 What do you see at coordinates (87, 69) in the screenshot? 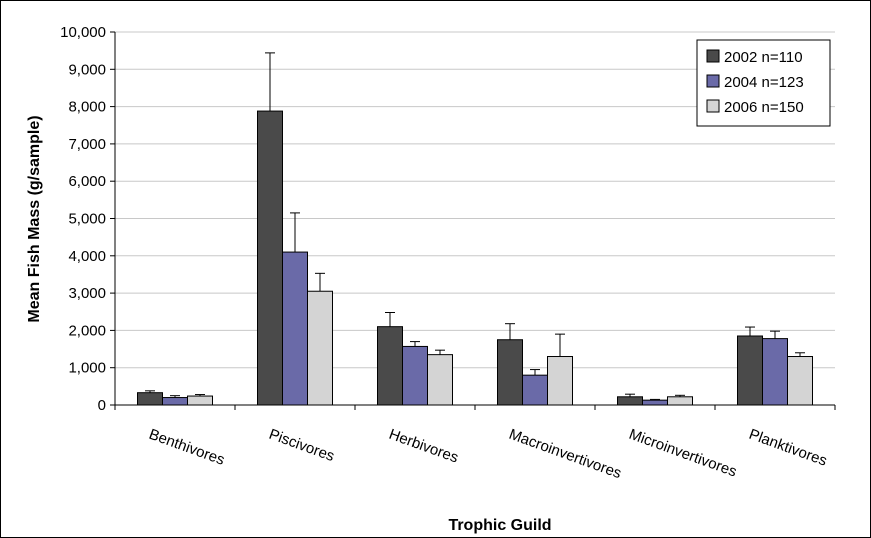
I see `y-tick-label: 9,000` at bounding box center [87, 69].